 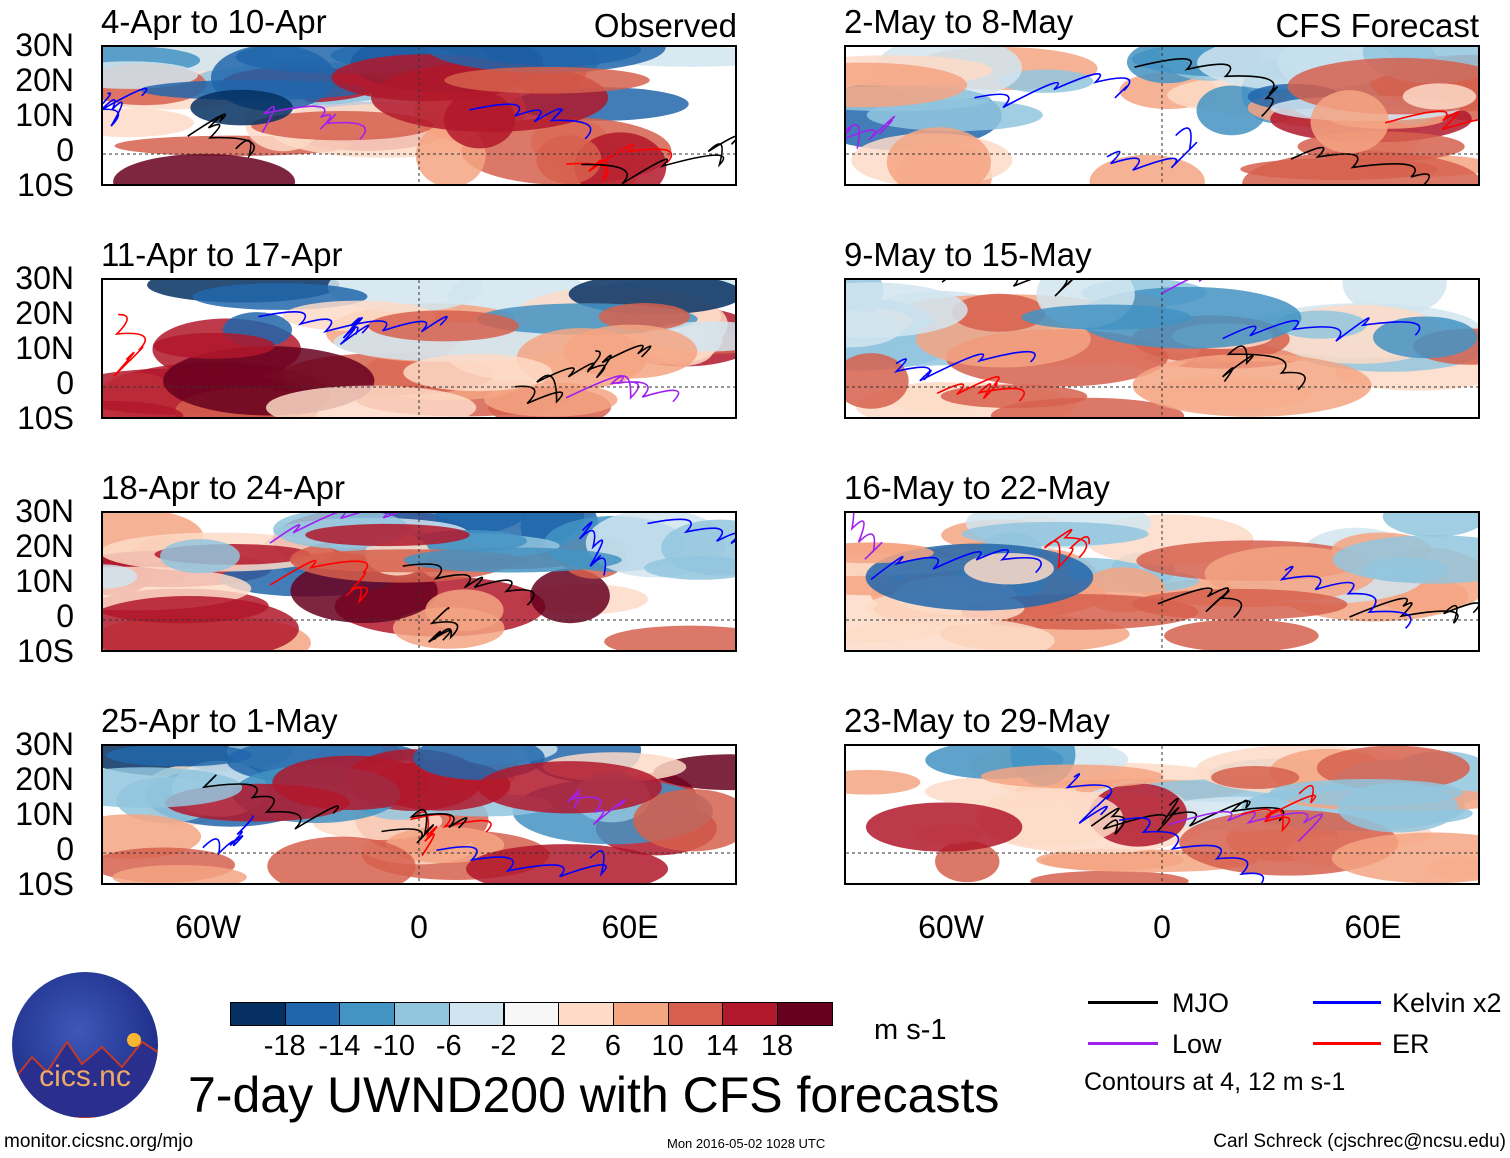 What do you see at coordinates (959, 21) in the screenshot?
I see `panel-title: 2-May to 8-May` at bounding box center [959, 21].